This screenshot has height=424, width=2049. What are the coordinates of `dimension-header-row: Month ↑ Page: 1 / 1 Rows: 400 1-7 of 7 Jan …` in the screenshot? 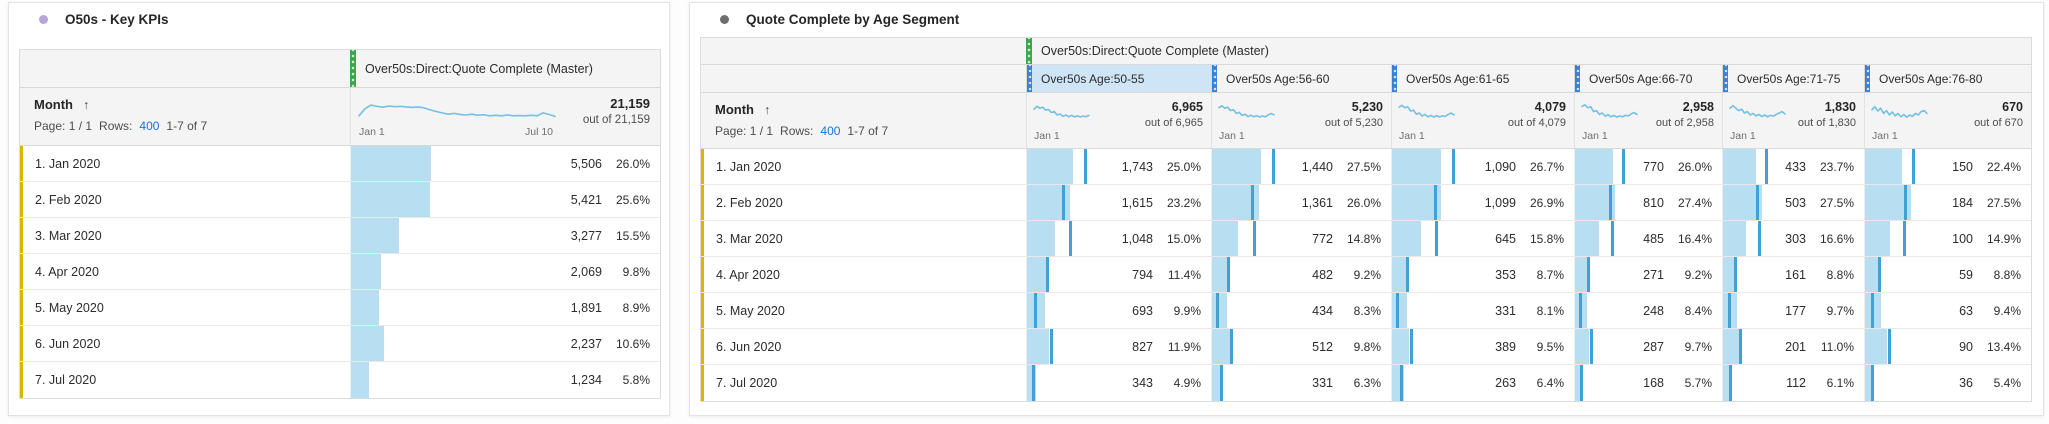 It's located at (340, 117).